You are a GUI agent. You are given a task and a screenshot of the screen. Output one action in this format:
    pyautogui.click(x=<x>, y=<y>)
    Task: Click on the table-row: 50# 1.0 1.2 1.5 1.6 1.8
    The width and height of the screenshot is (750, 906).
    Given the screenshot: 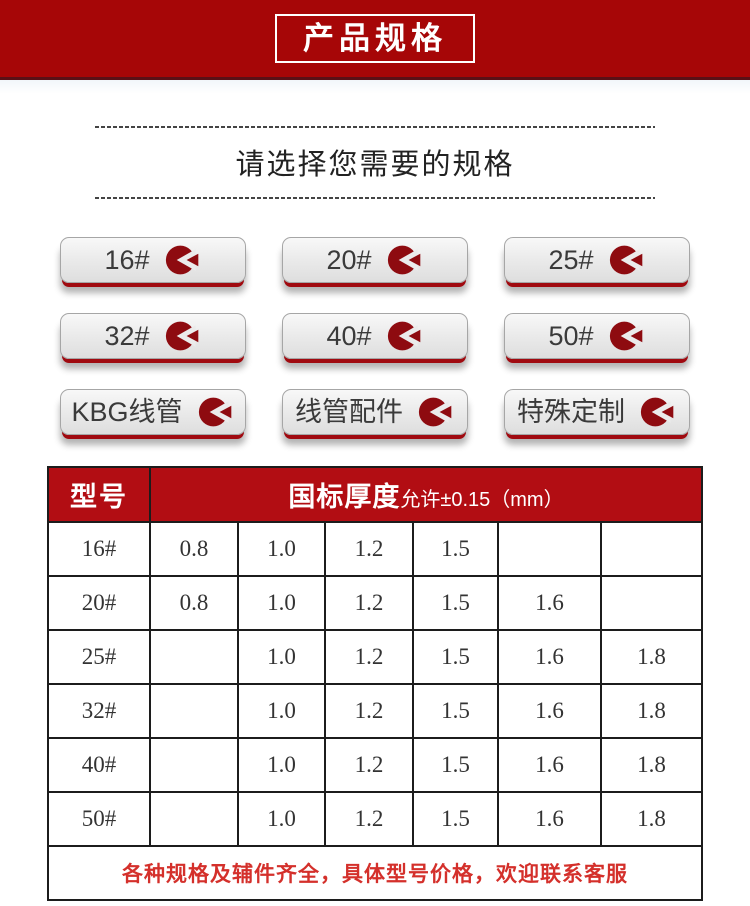 What is the action you would take?
    pyautogui.click(x=375, y=819)
    